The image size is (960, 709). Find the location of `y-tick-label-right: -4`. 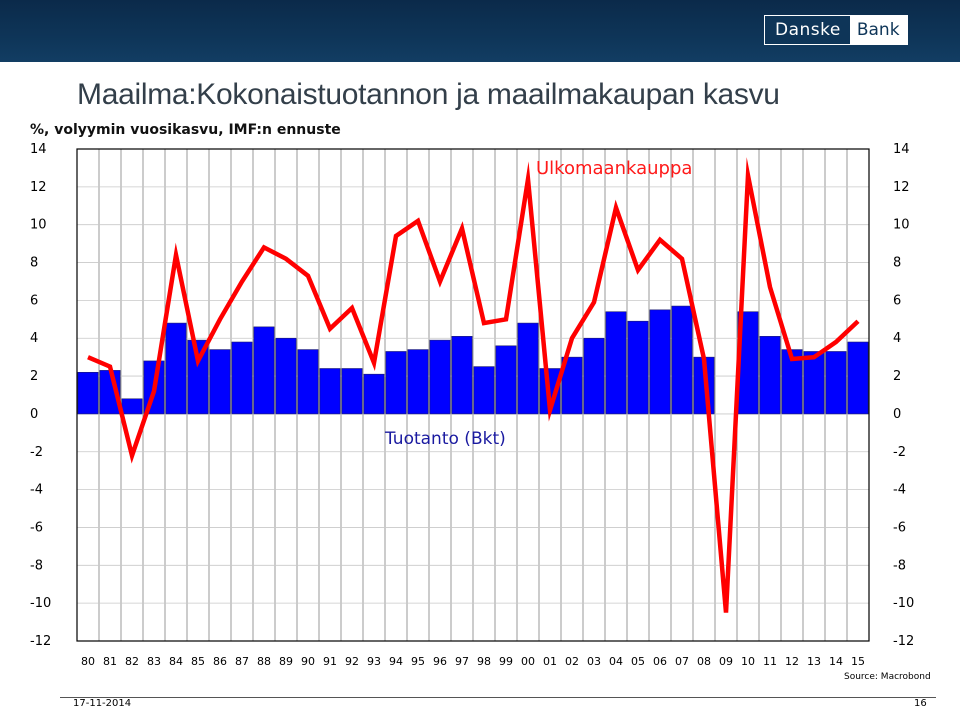

y-tick-label-right: -4 is located at coordinates (899, 490).